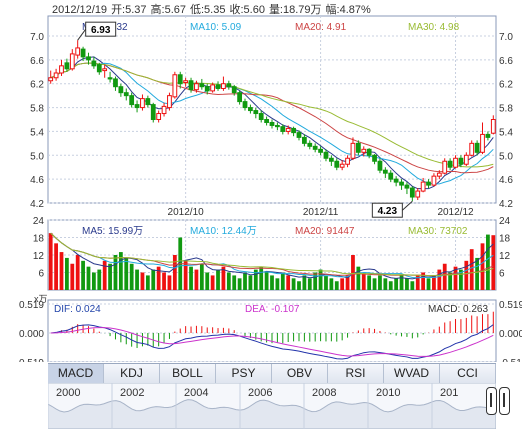 This screenshot has width=522, height=431. Describe the element at coordinates (506, 204) in the screenshot. I see `kline-ytick-right: 4.2` at that location.